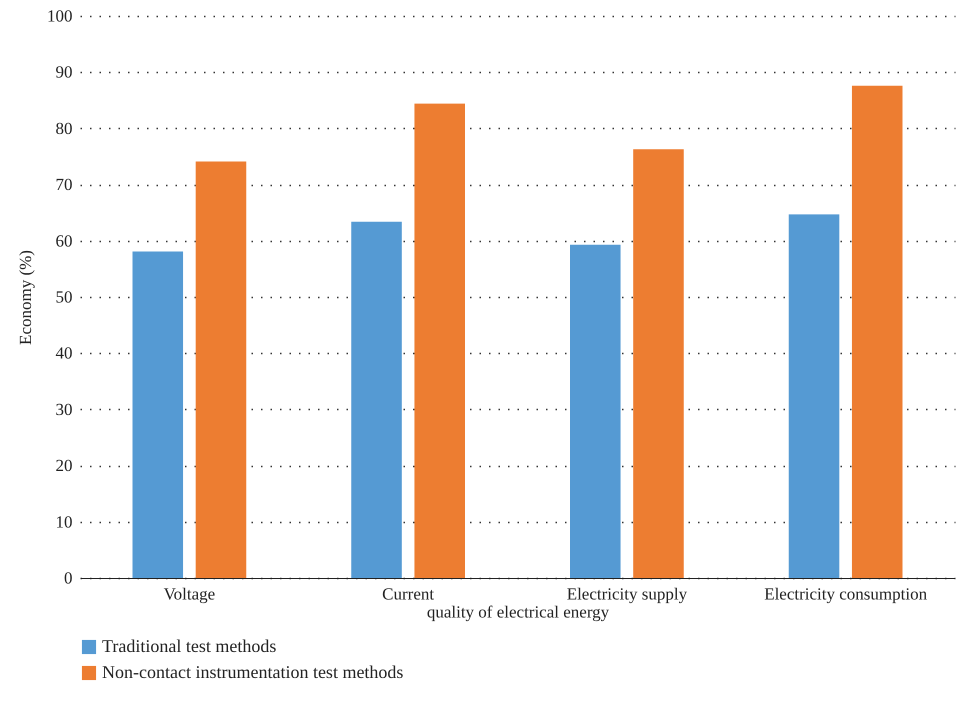 This screenshot has width=965, height=703. Describe the element at coordinates (64, 72) in the screenshot. I see `y-tick-label: 90` at that location.